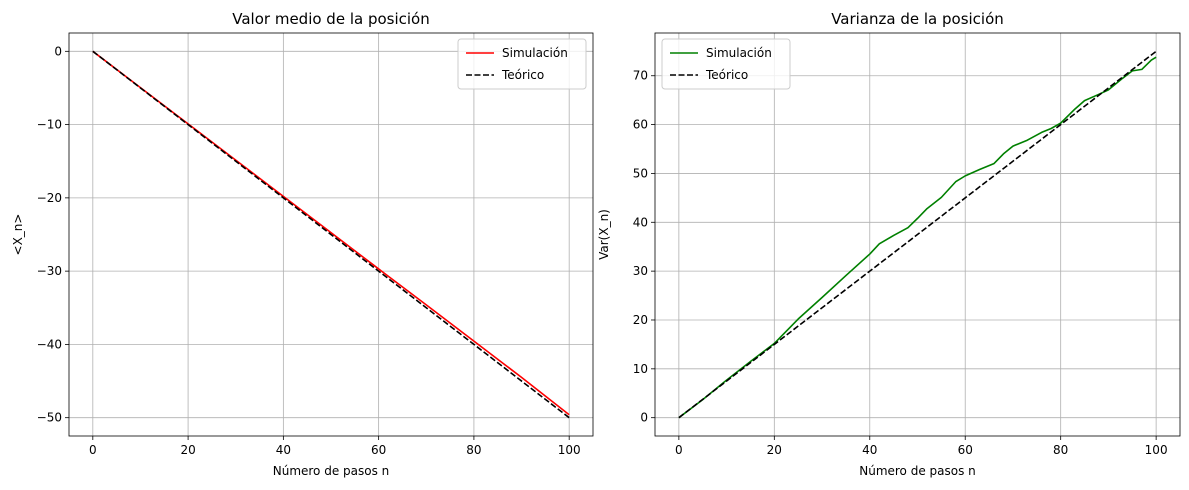 The width and height of the screenshot is (1189, 490). Describe the element at coordinates (49, 125) in the screenshot. I see `y-tick-label: −10` at that location.